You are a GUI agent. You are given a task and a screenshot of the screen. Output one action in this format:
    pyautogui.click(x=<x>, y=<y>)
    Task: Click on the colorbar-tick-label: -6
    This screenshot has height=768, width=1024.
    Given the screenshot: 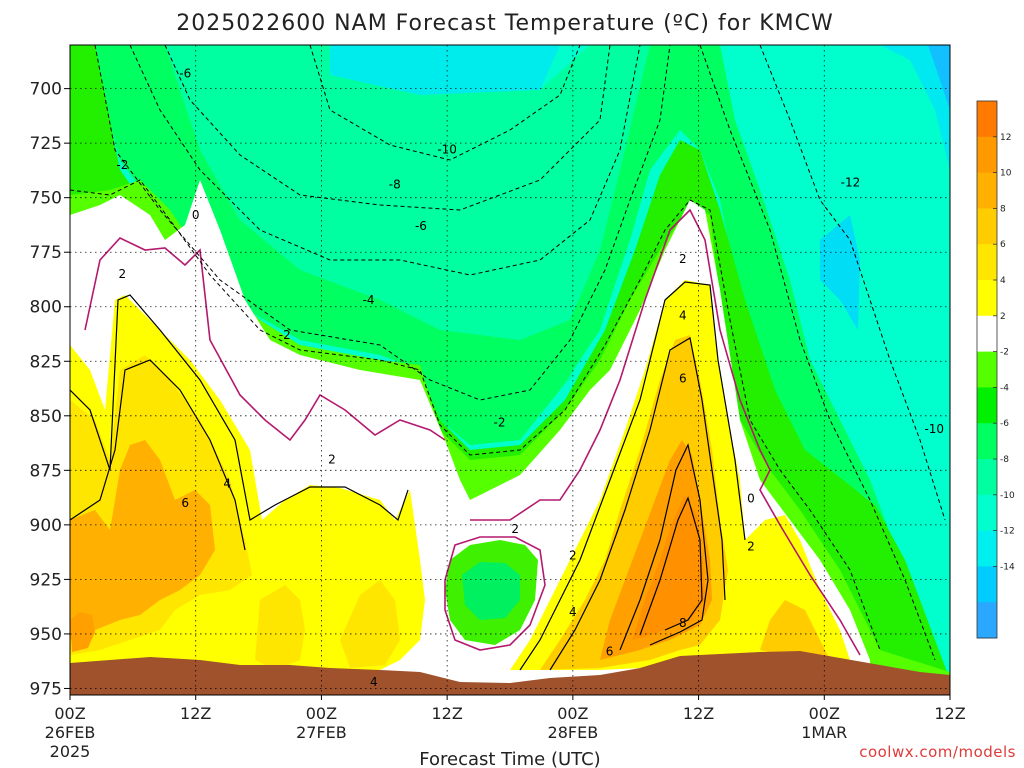 What is the action you would take?
    pyautogui.click(x=1004, y=424)
    